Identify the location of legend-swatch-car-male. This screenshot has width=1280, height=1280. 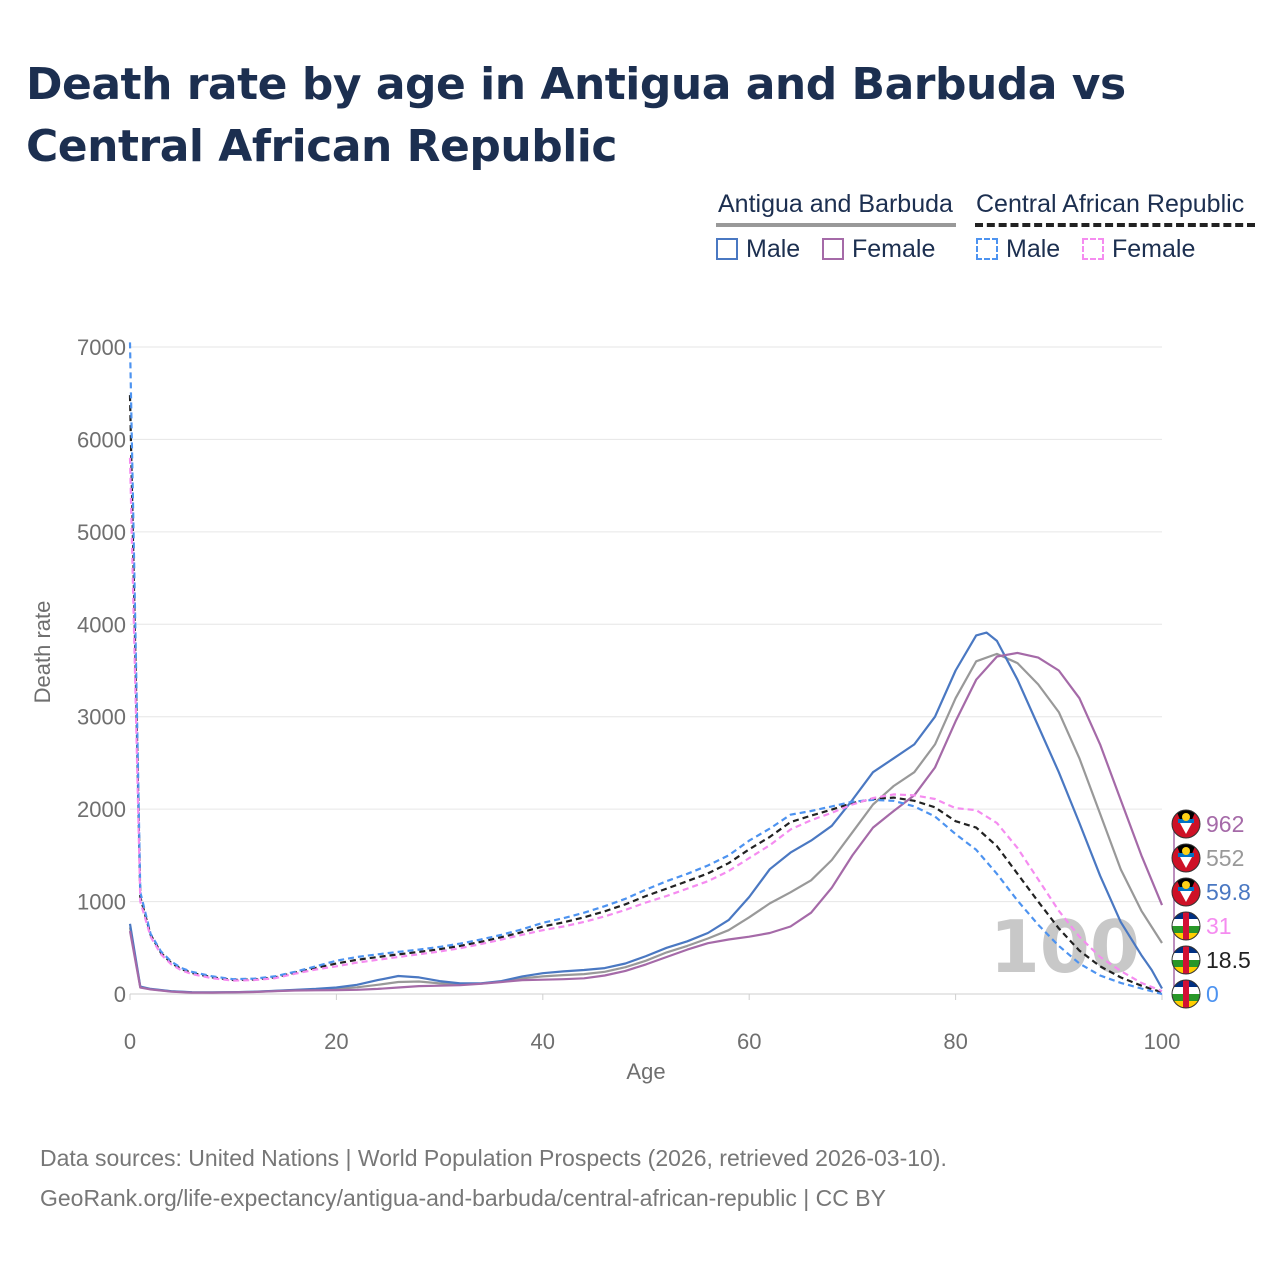
(987, 249).